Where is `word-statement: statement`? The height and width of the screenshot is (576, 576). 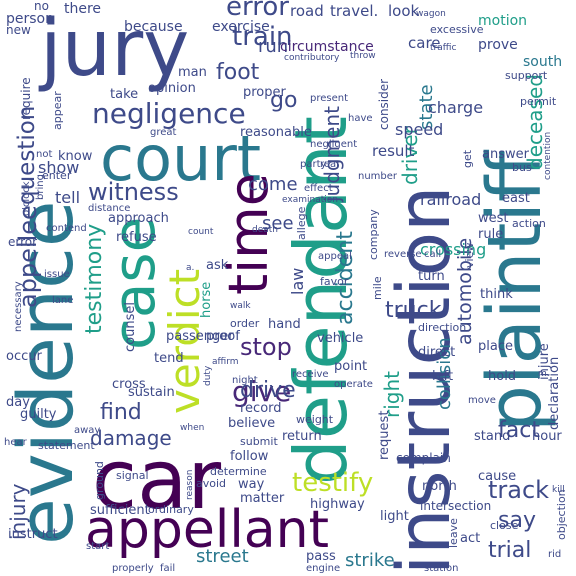 word-statement: statement is located at coordinates (66, 445).